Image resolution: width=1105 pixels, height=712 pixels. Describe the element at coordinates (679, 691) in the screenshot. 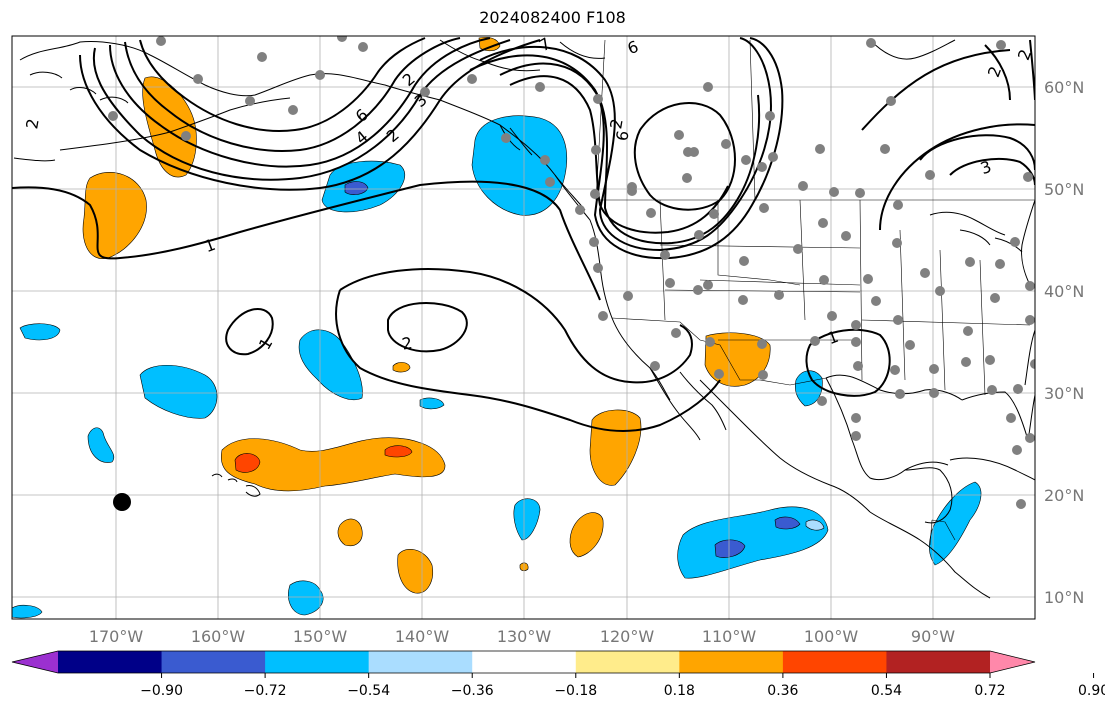

I see `colorbar-tick-label: 0.18` at that location.